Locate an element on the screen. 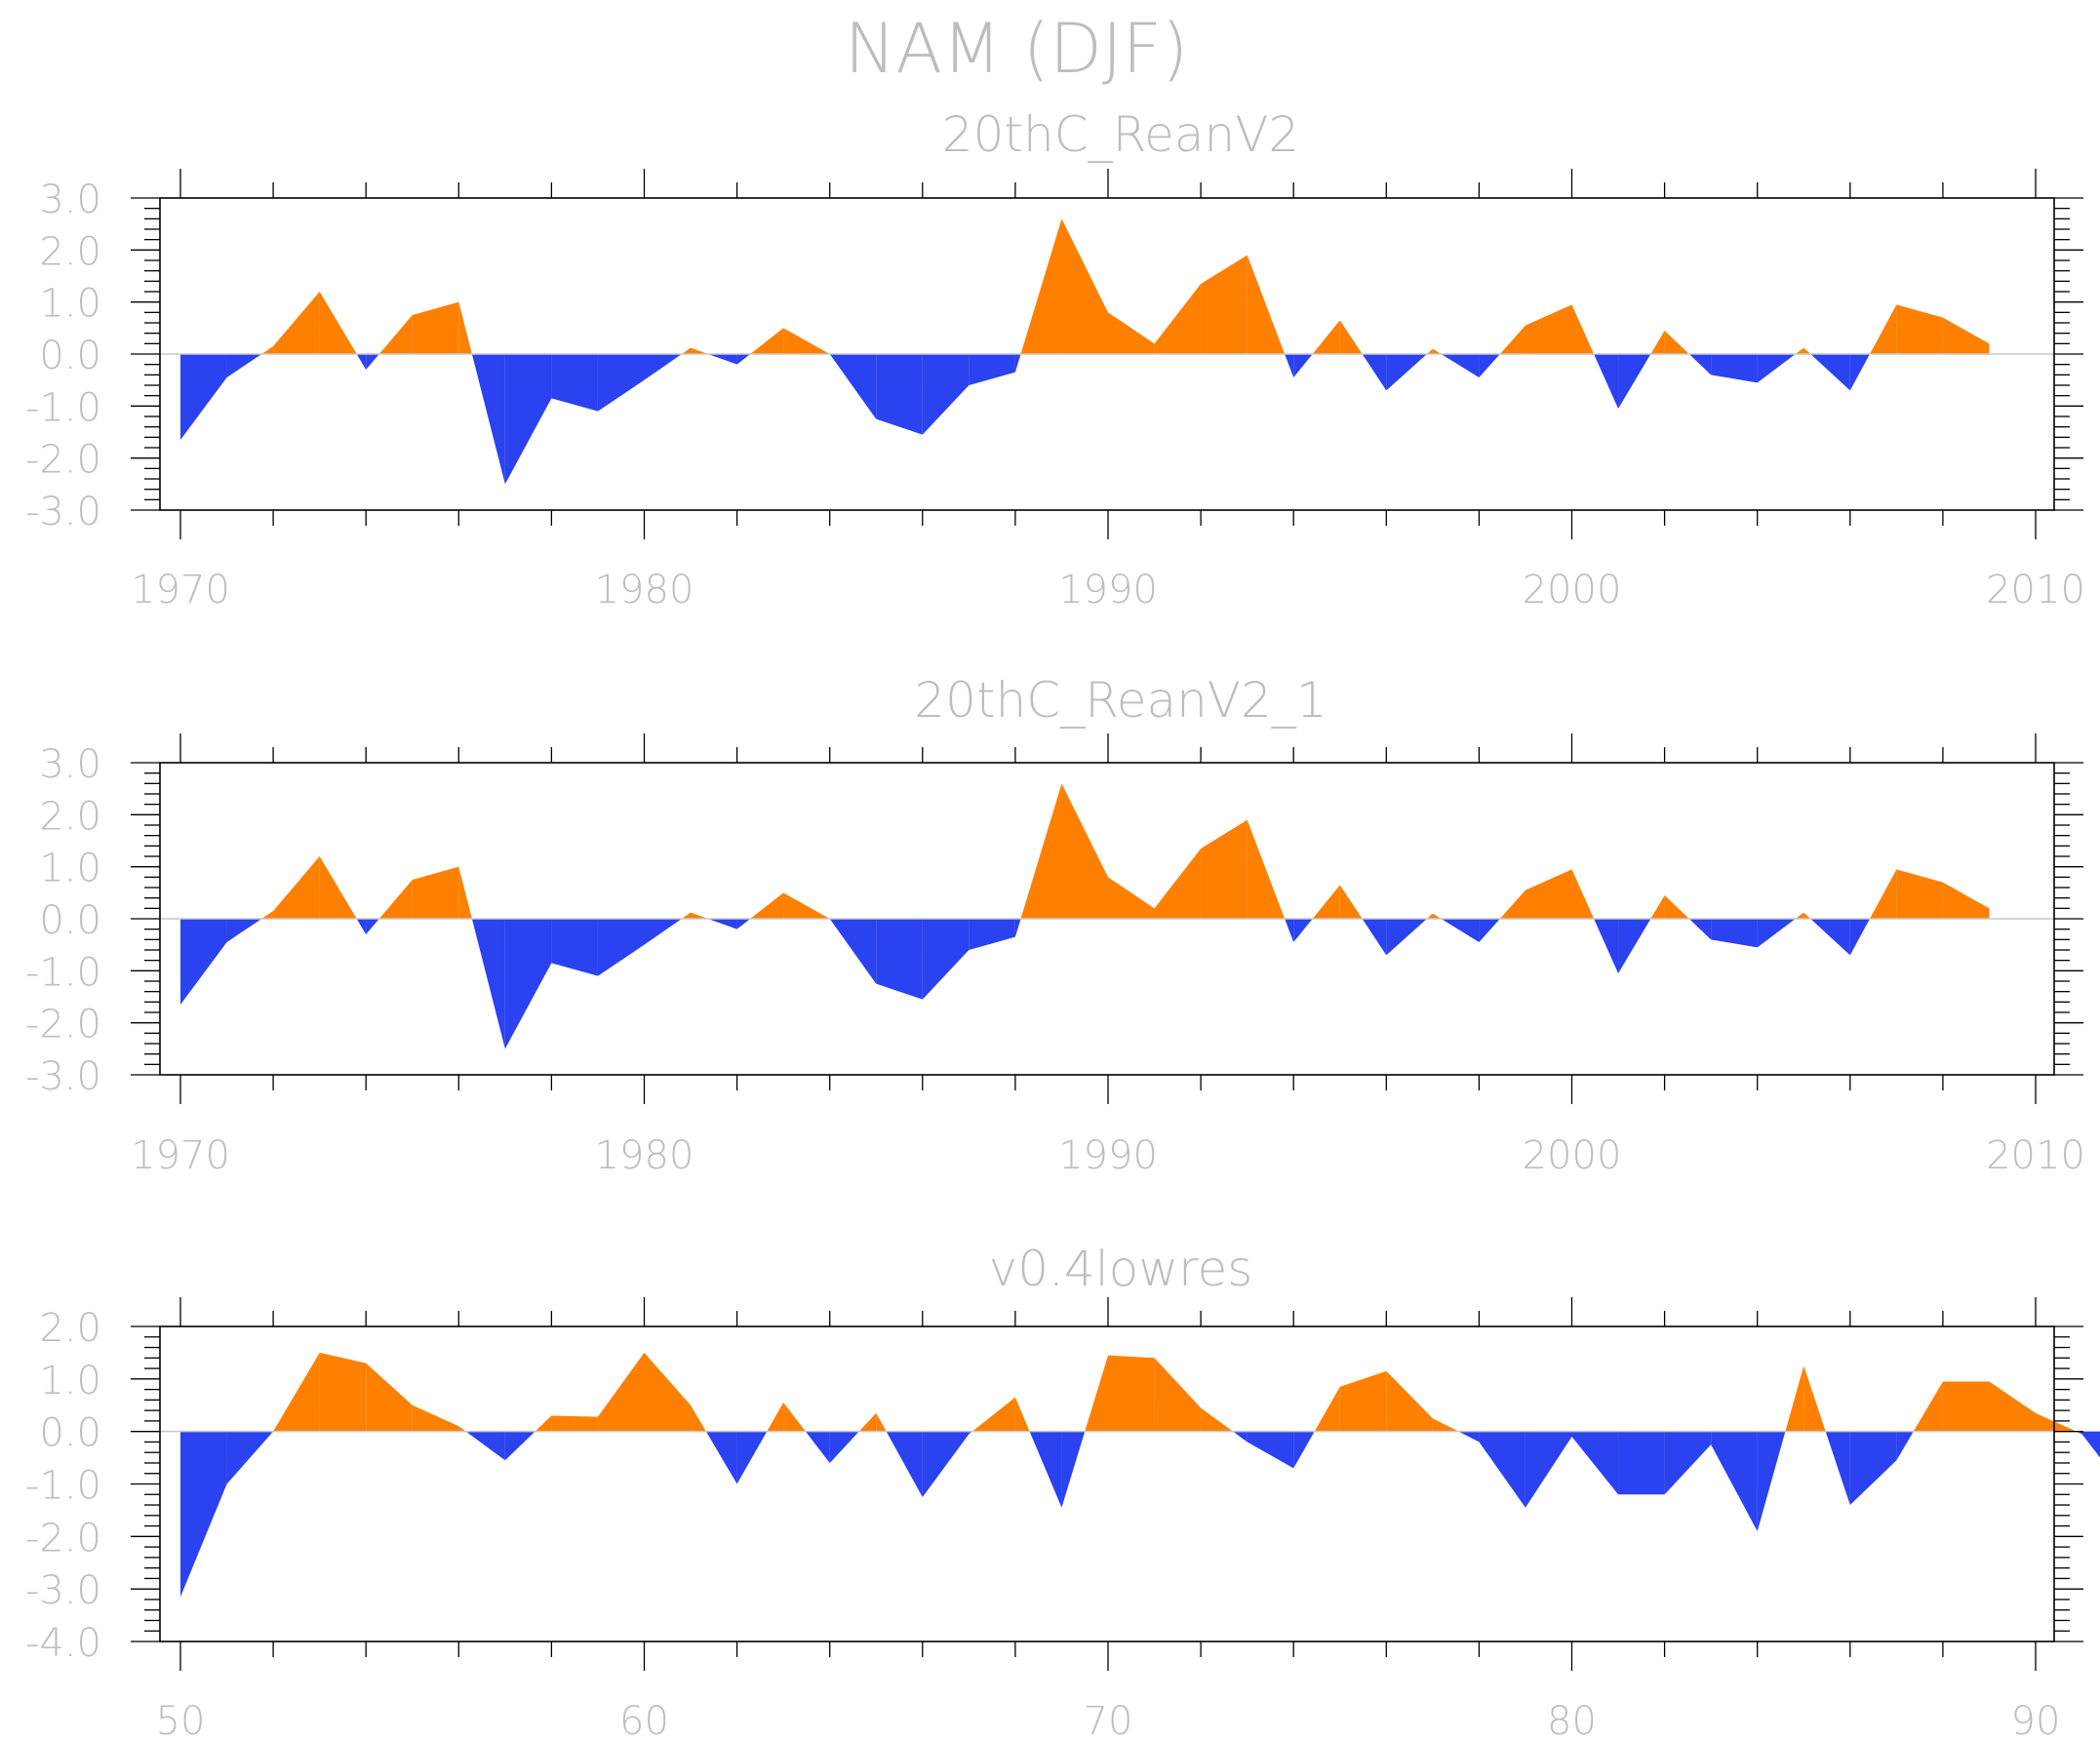 The image size is (2100, 1740). panel-title: v0.4lowres is located at coordinates (1121, 1269).